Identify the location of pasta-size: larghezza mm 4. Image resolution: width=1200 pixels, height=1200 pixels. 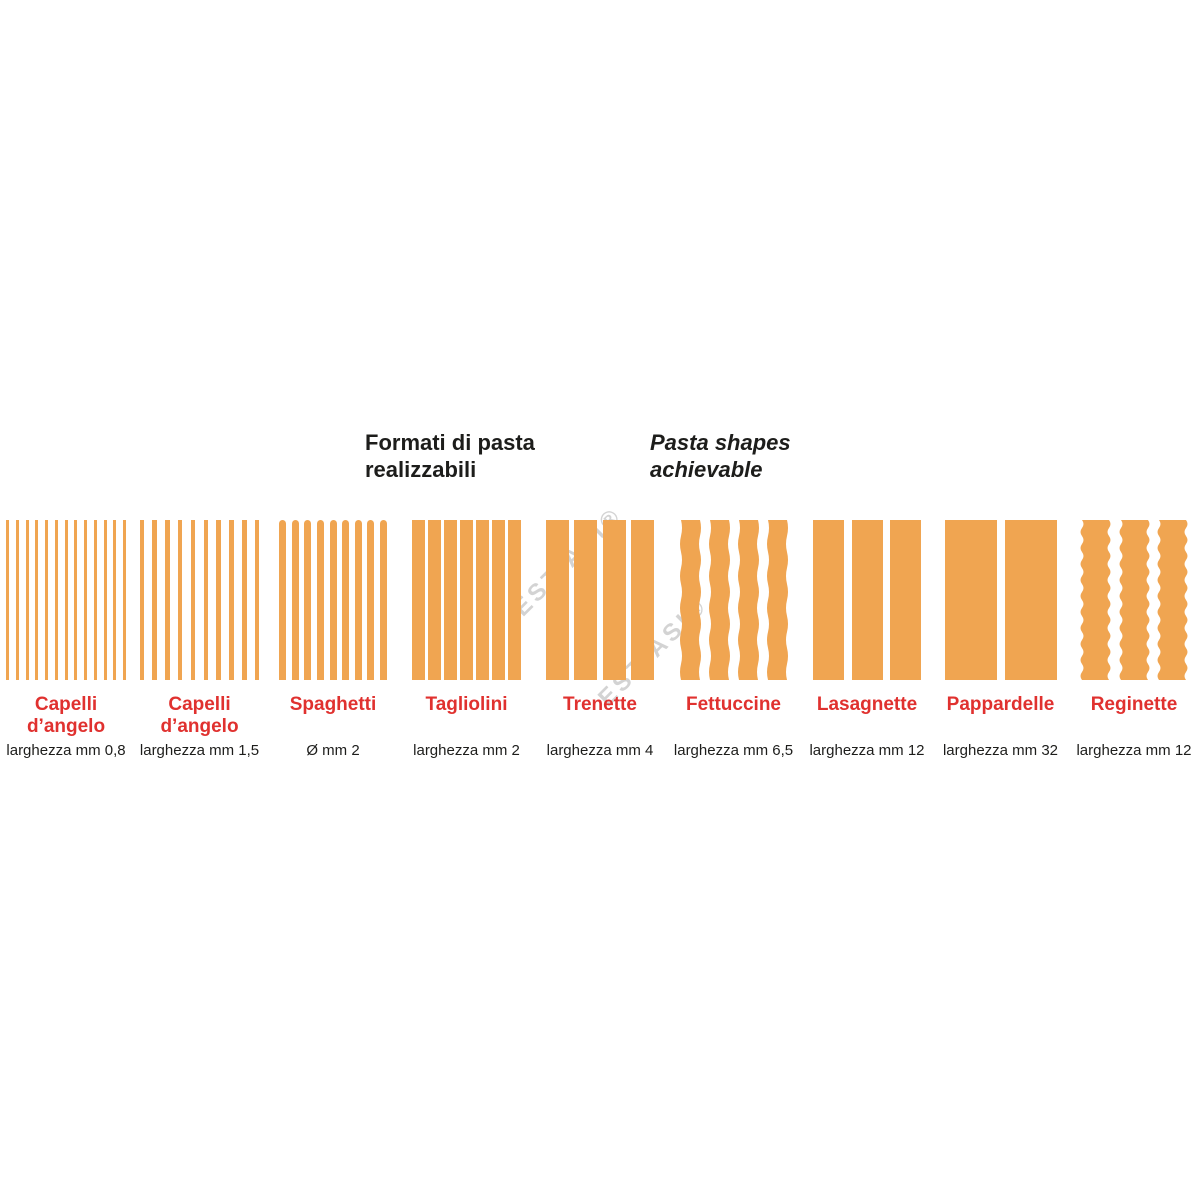
(600, 750).